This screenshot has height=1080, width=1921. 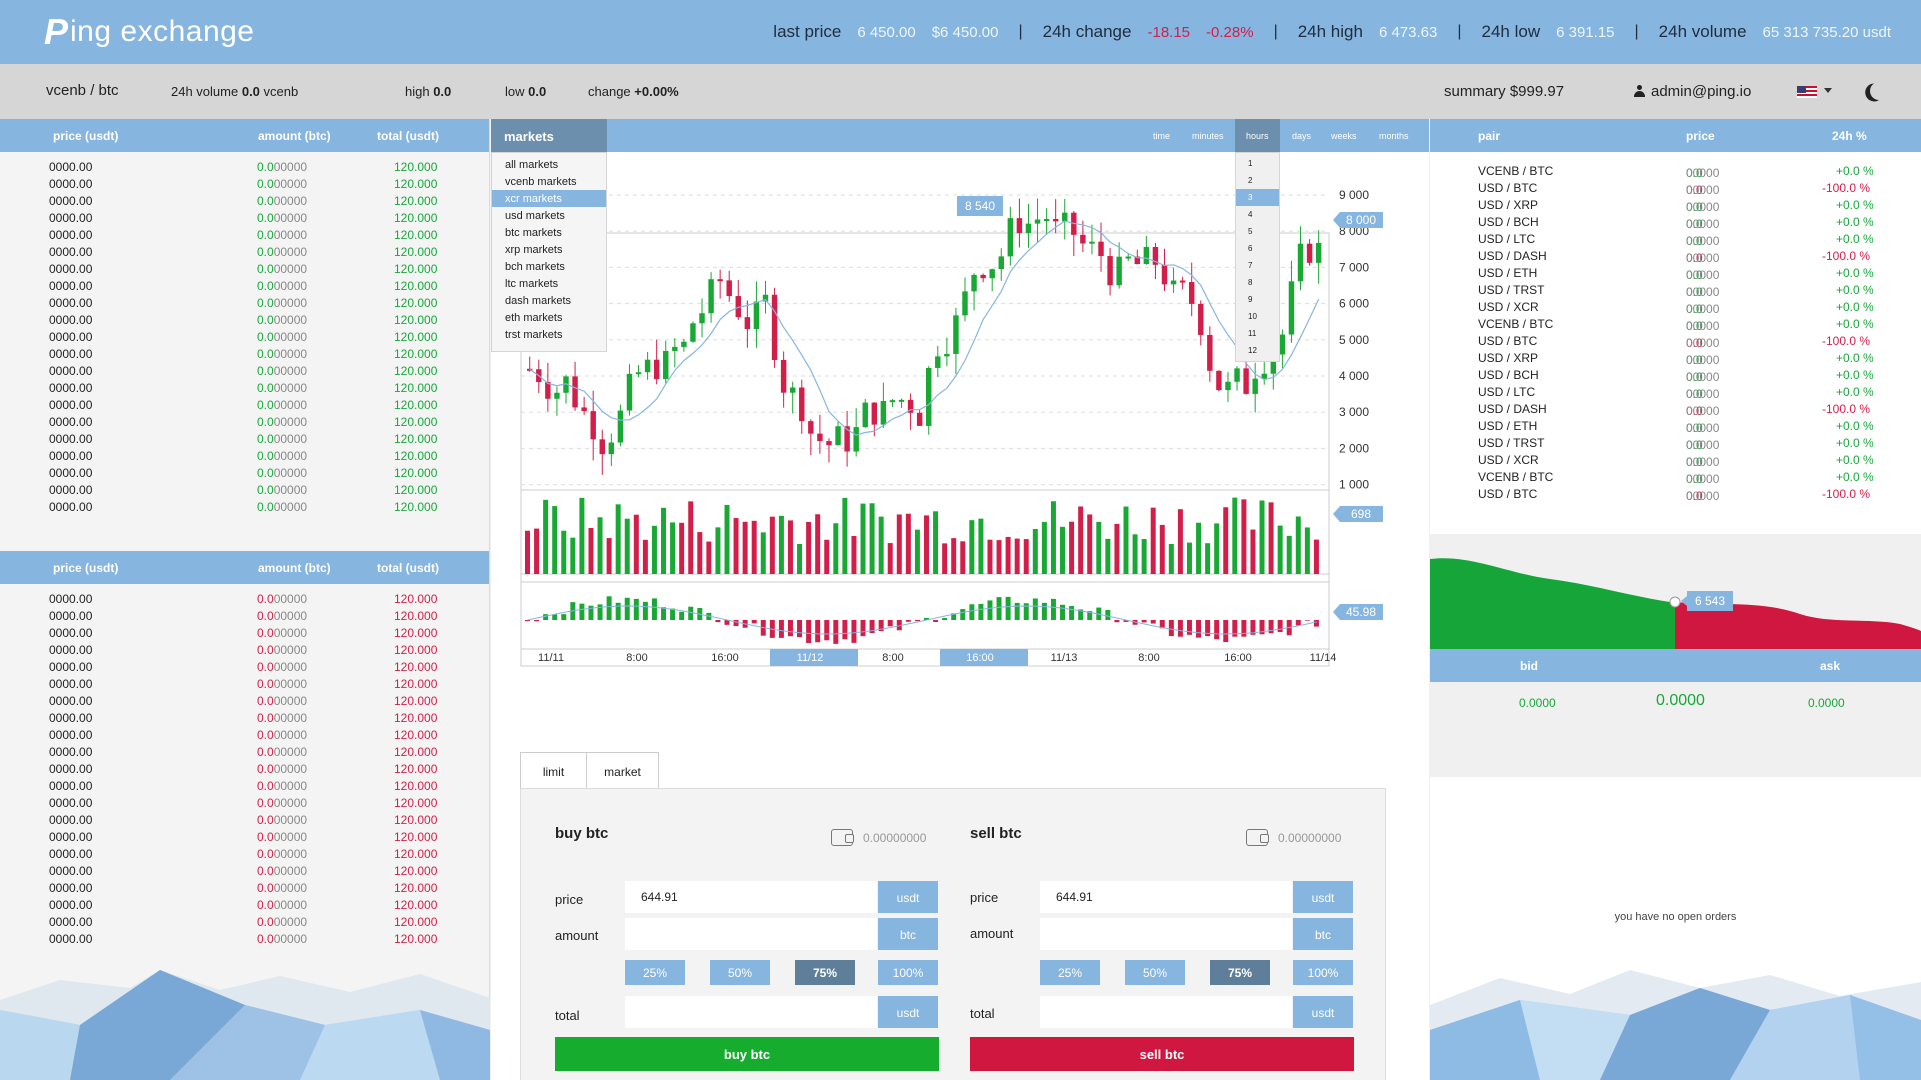 I want to click on buy-total-input, so click(x=751, y=1012).